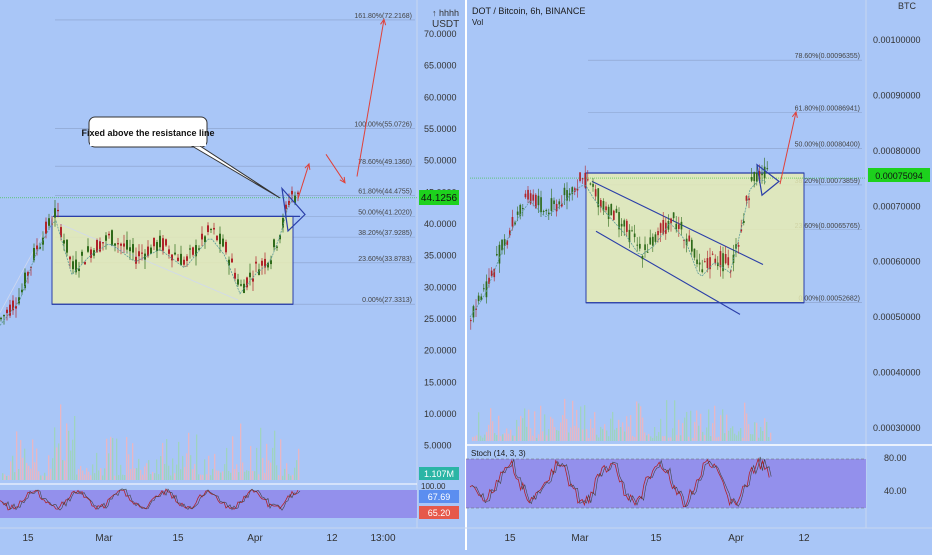 This screenshot has width=932, height=555. Describe the element at coordinates (383, 16) in the screenshot. I see `fib-level-label: 161.80%(72.2168)` at that location.